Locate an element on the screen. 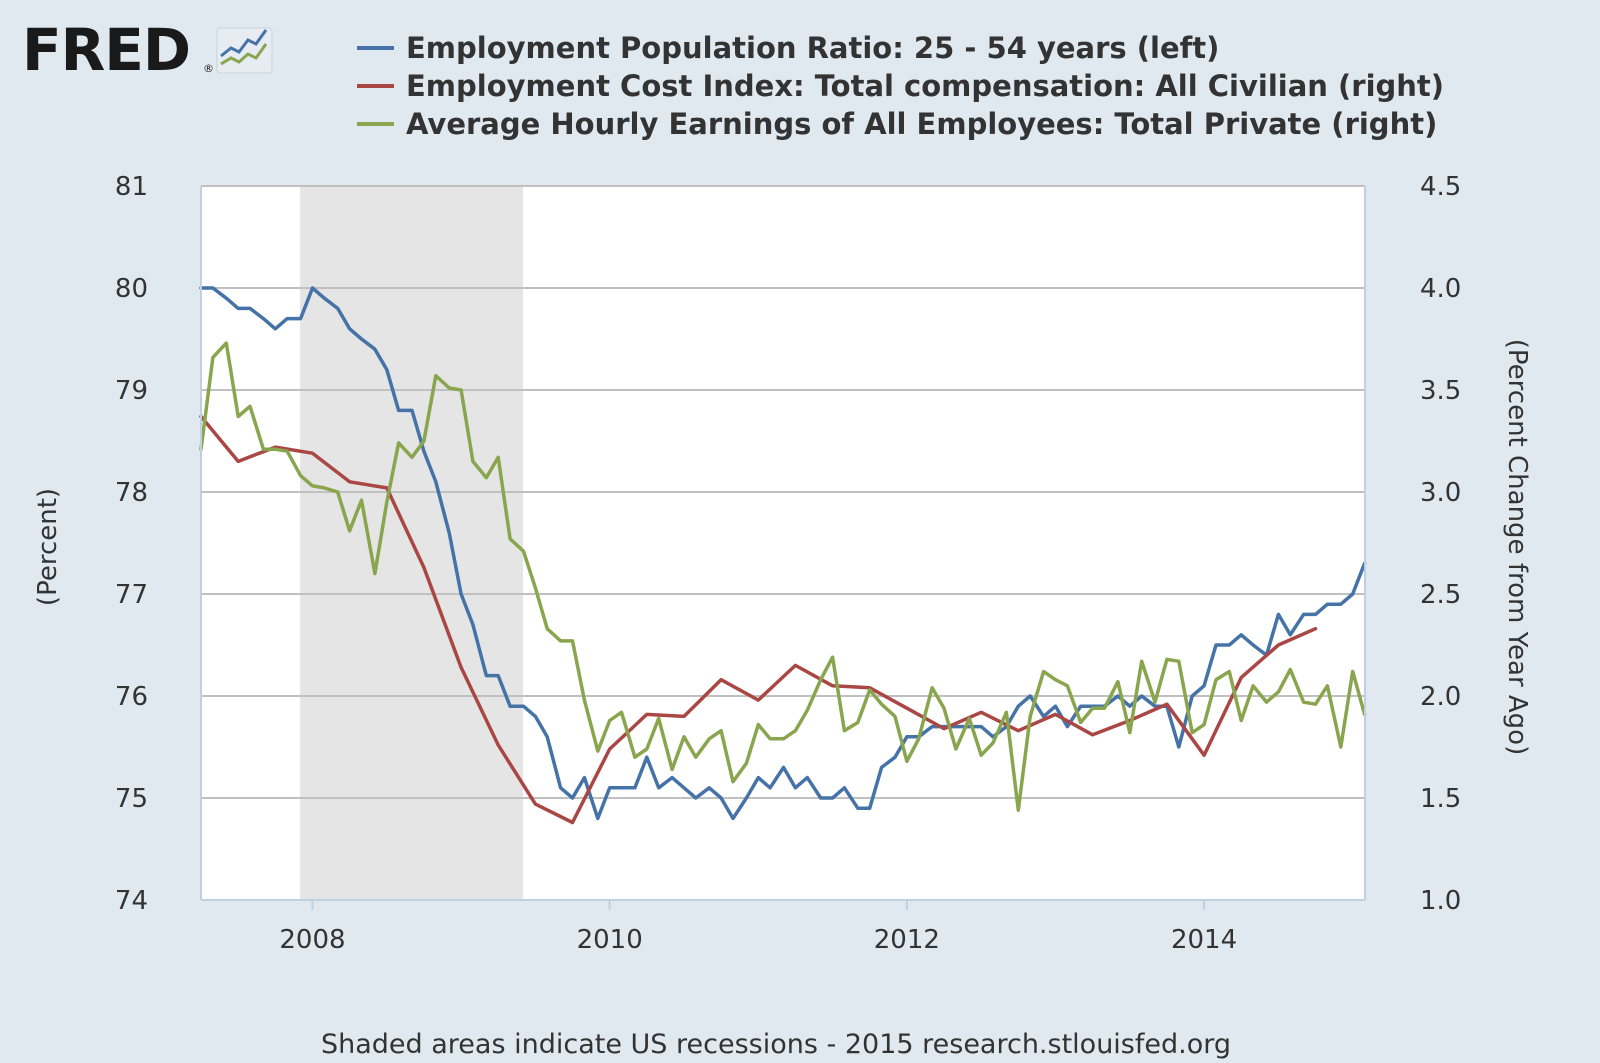 This screenshot has height=1063, width=1600. logo-text: FRED is located at coordinates (106, 50).